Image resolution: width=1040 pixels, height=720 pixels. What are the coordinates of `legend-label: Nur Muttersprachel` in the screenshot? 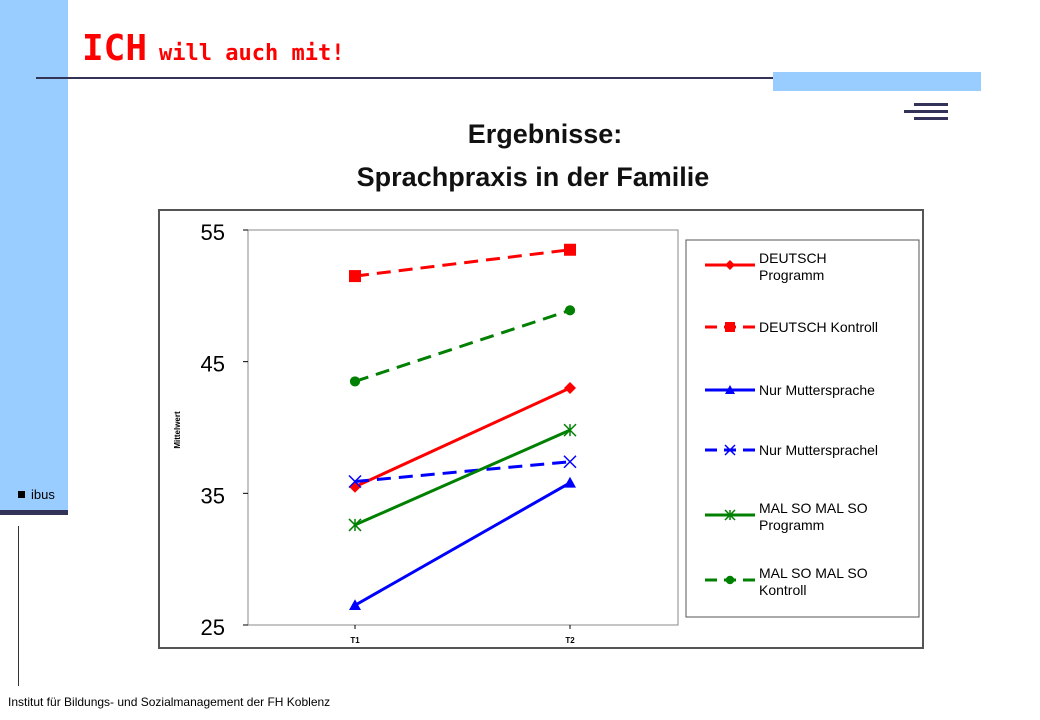 It's located at (818, 450).